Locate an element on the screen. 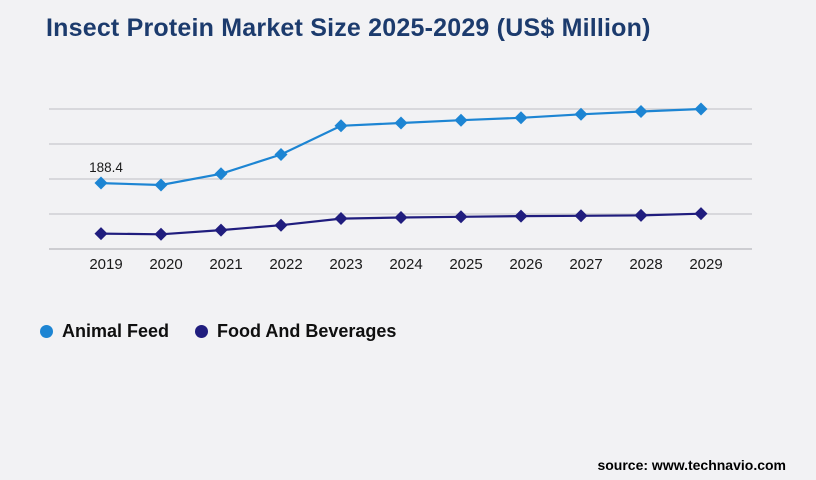 This screenshot has height=480, width=816. legend-item-food-and-beverages: Food And Beverages is located at coordinates (295, 331).